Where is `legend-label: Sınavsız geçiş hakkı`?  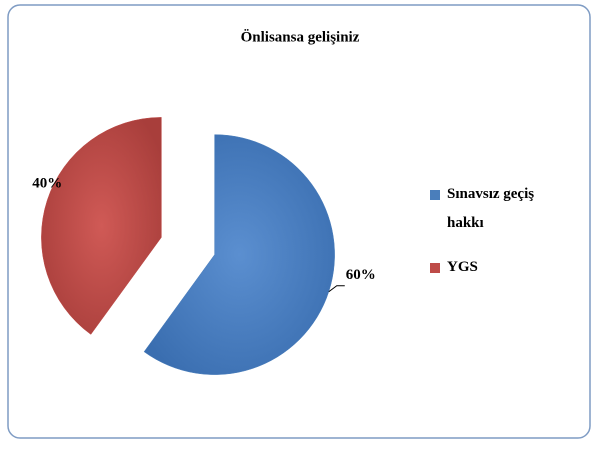
legend-label: Sınavsız geçiş hakkı is located at coordinates (492, 208).